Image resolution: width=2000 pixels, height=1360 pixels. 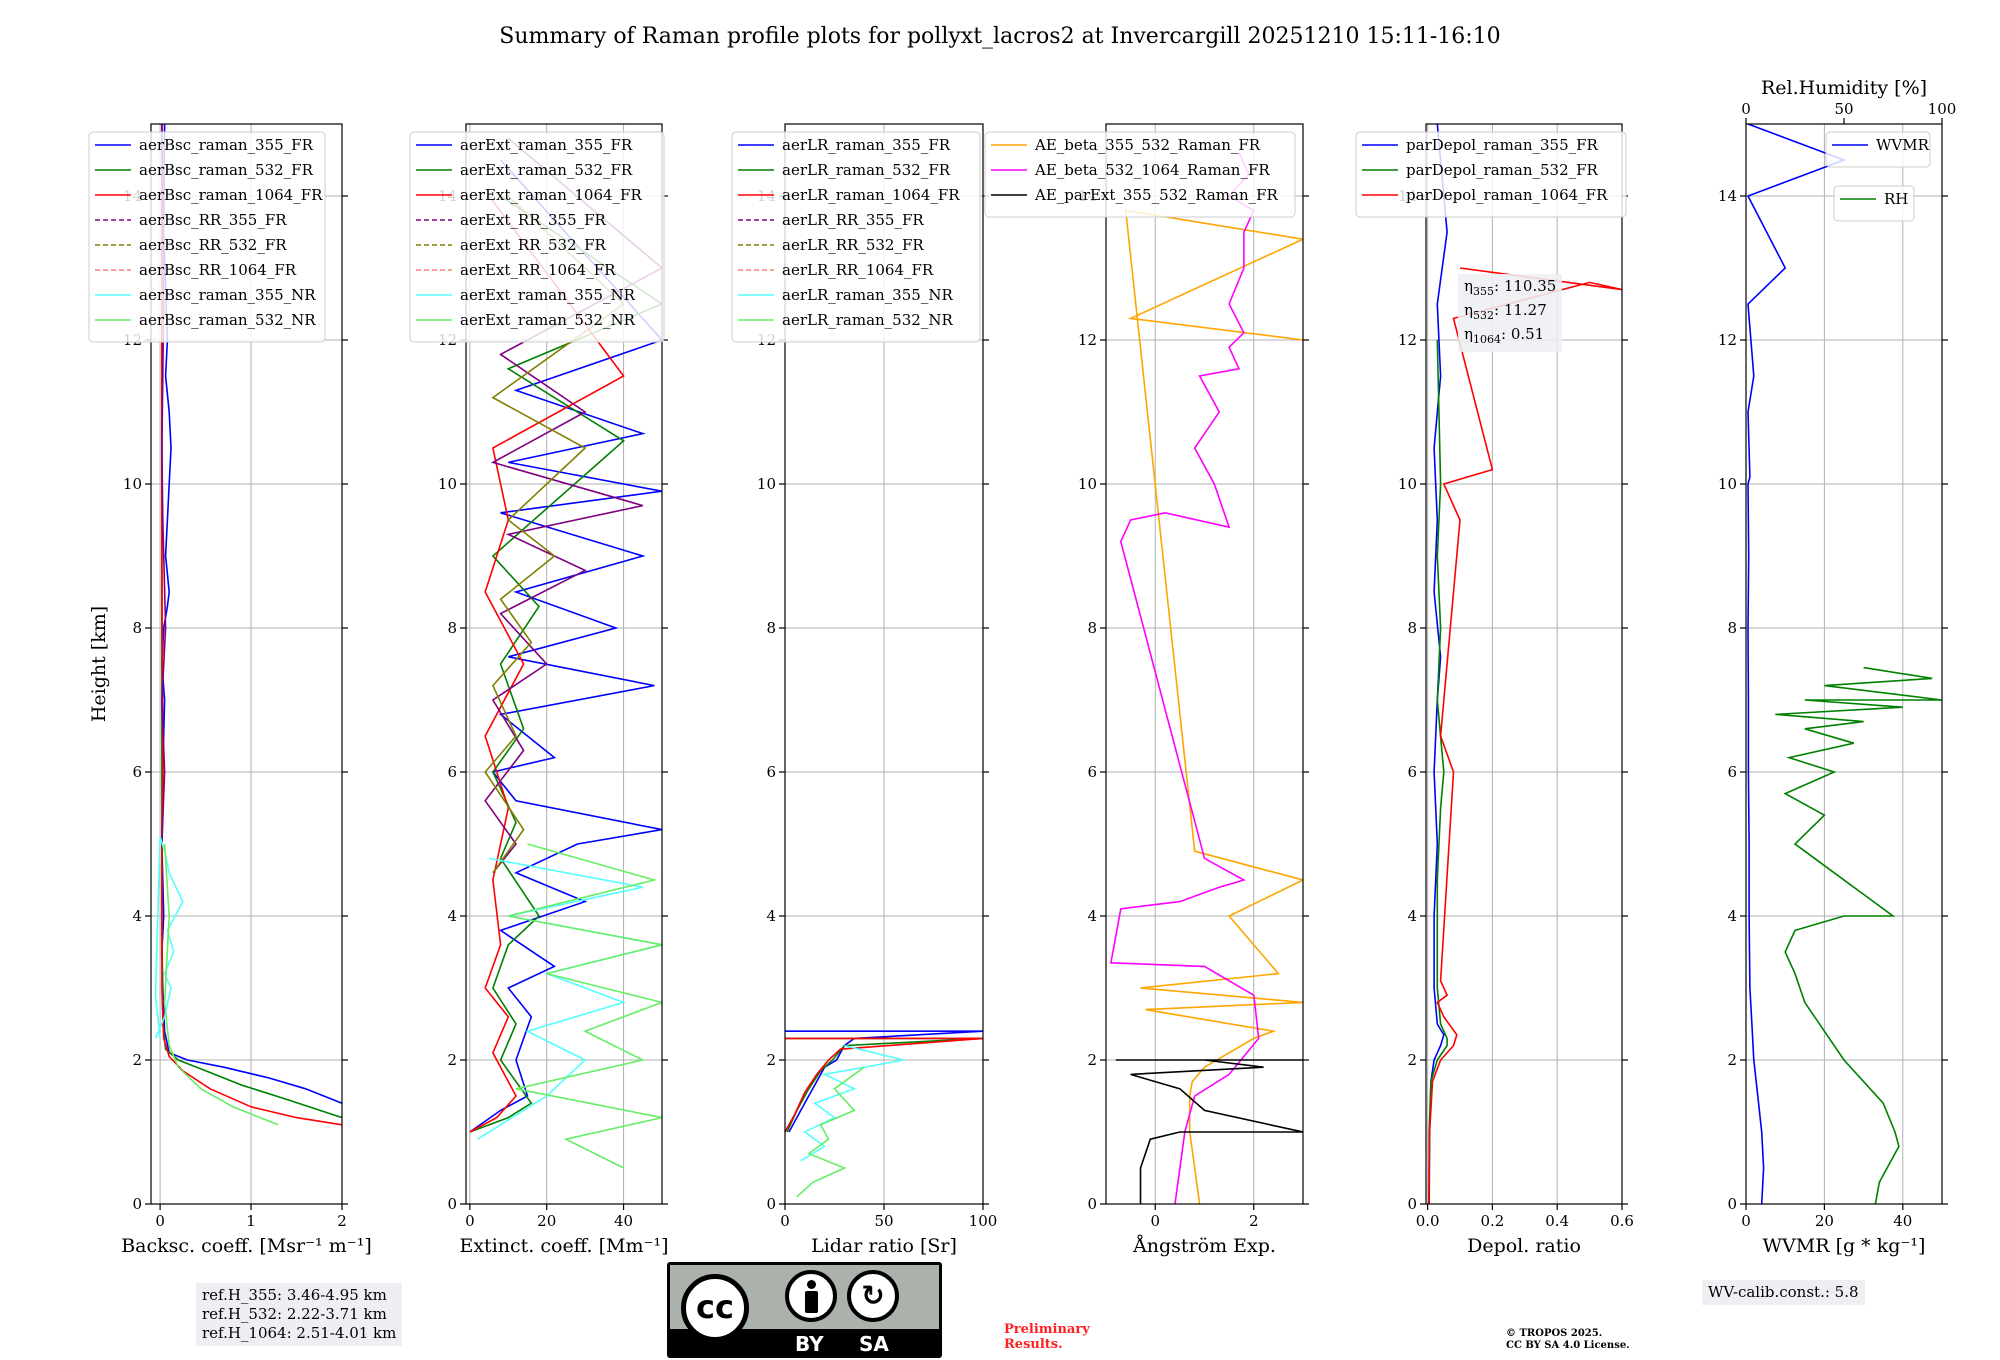 I want to click on legend-label: aerExt_RR_355_FR, so click(x=533, y=220).